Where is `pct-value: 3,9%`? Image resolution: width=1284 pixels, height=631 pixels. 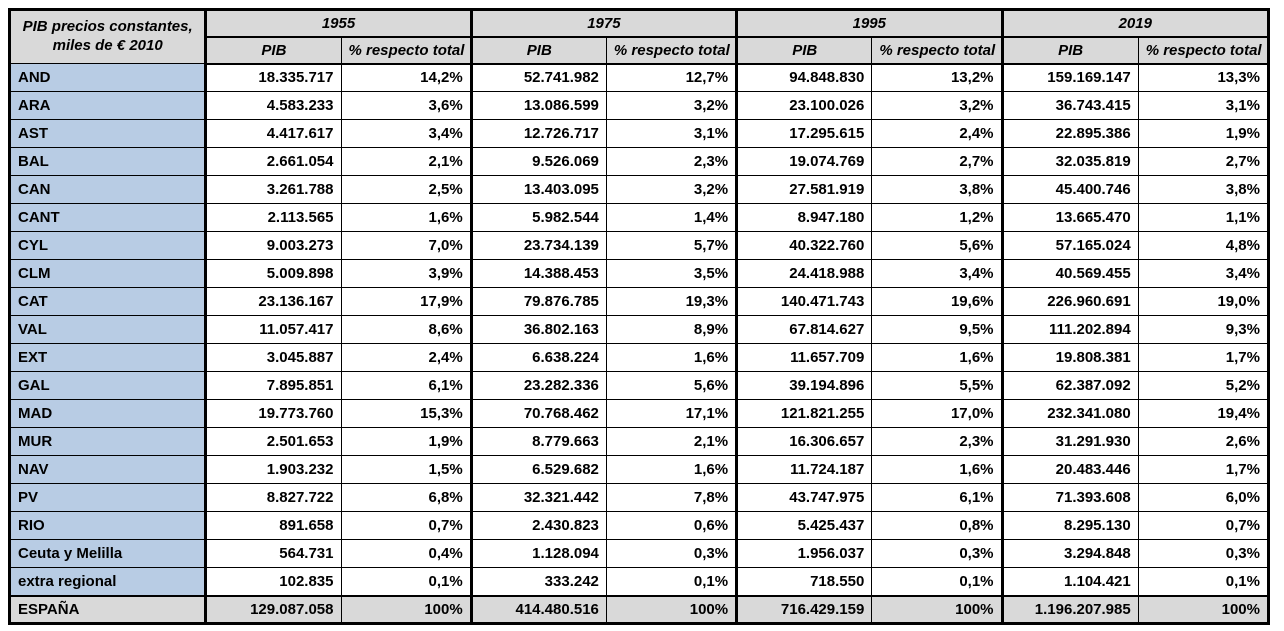
pct-value: 3,9% is located at coordinates (406, 273).